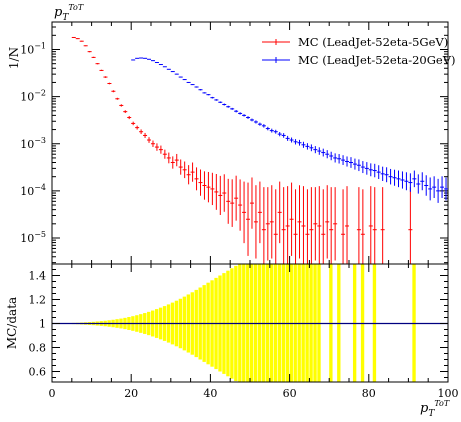 This screenshot has width=461, height=422. Describe the element at coordinates (131, 393) in the screenshot. I see `ratio-xtick-label: 20` at that location.